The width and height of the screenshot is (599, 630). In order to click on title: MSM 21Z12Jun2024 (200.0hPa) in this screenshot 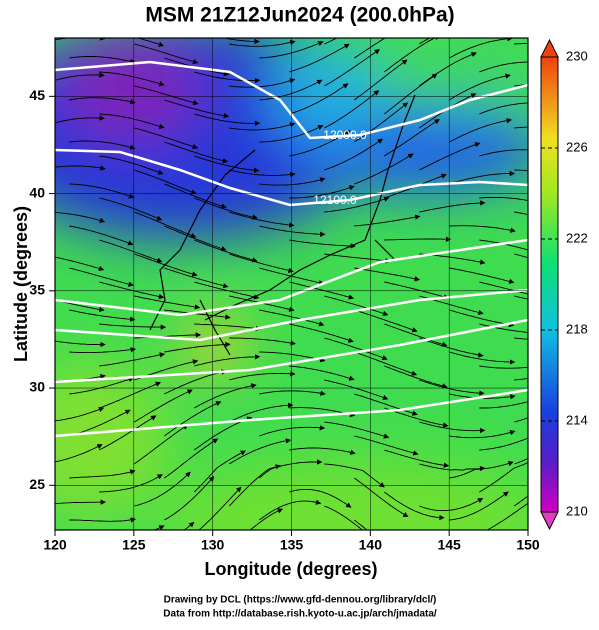, I will do `click(299, 15)`.